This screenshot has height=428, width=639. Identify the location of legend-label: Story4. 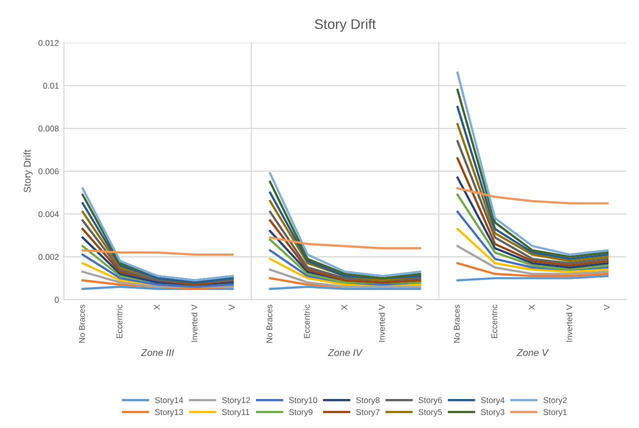
(492, 401).